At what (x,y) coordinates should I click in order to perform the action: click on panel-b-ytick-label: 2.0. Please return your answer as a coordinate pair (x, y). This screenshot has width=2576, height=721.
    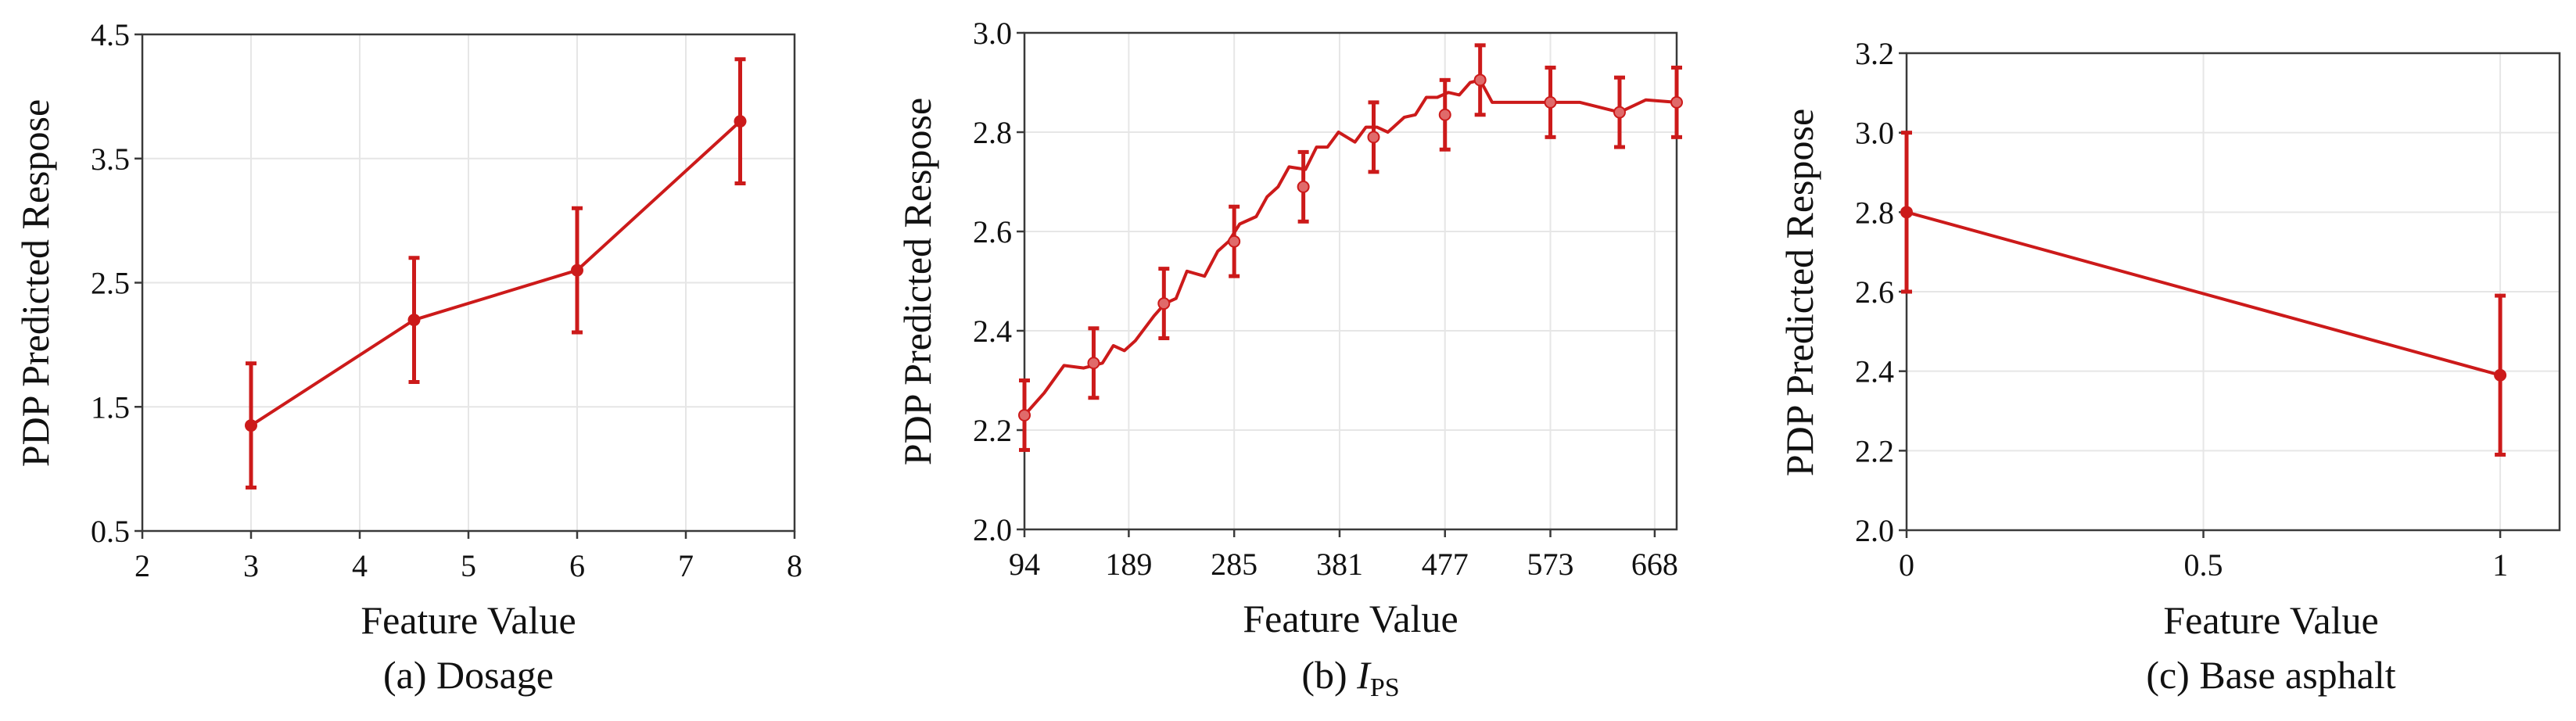
    Looking at the image, I should click on (993, 529).